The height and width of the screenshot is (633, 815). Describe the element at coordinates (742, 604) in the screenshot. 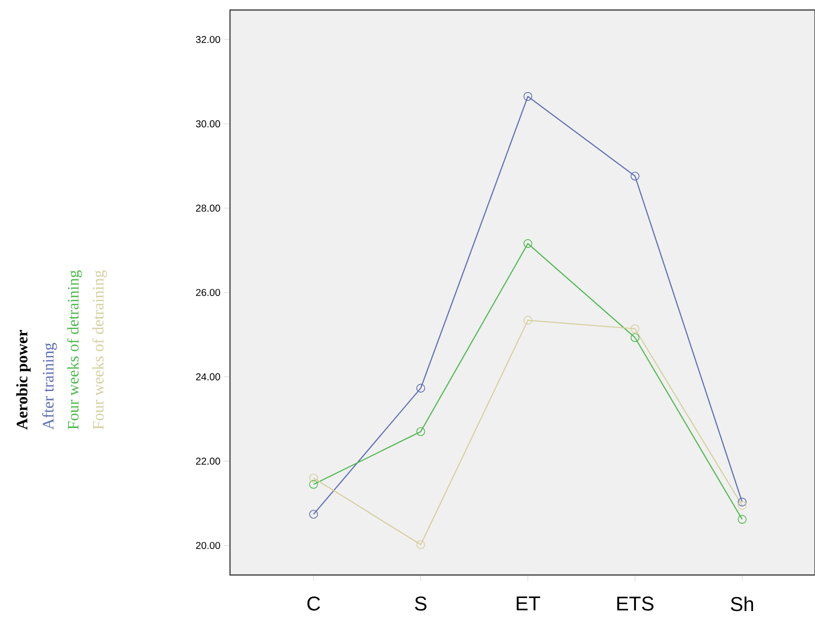

I see `x-tick-label: Sh` at that location.